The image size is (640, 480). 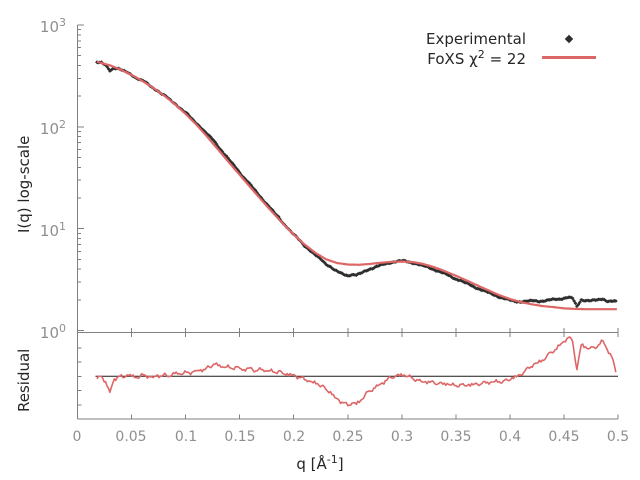 I want to click on legend-entry-foxs: FoXS χ2 = 22, so click(x=464, y=57).